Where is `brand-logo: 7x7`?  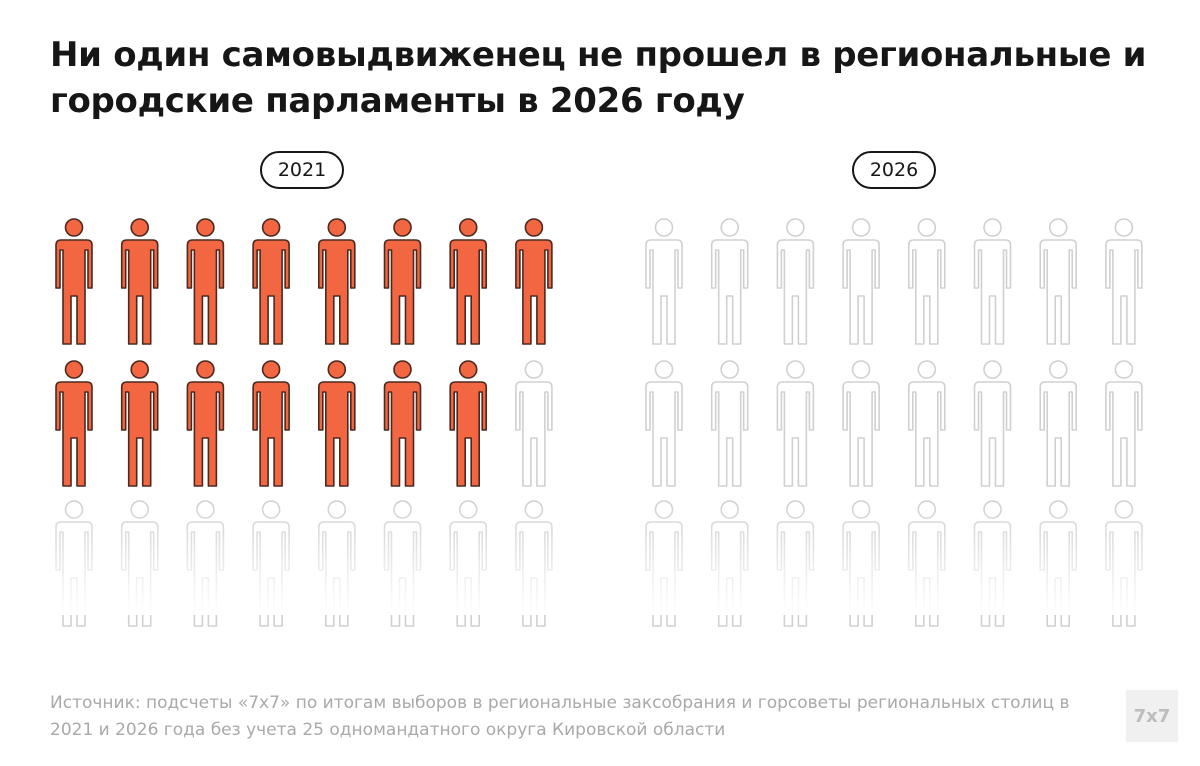 brand-logo: 7x7 is located at coordinates (1152, 716).